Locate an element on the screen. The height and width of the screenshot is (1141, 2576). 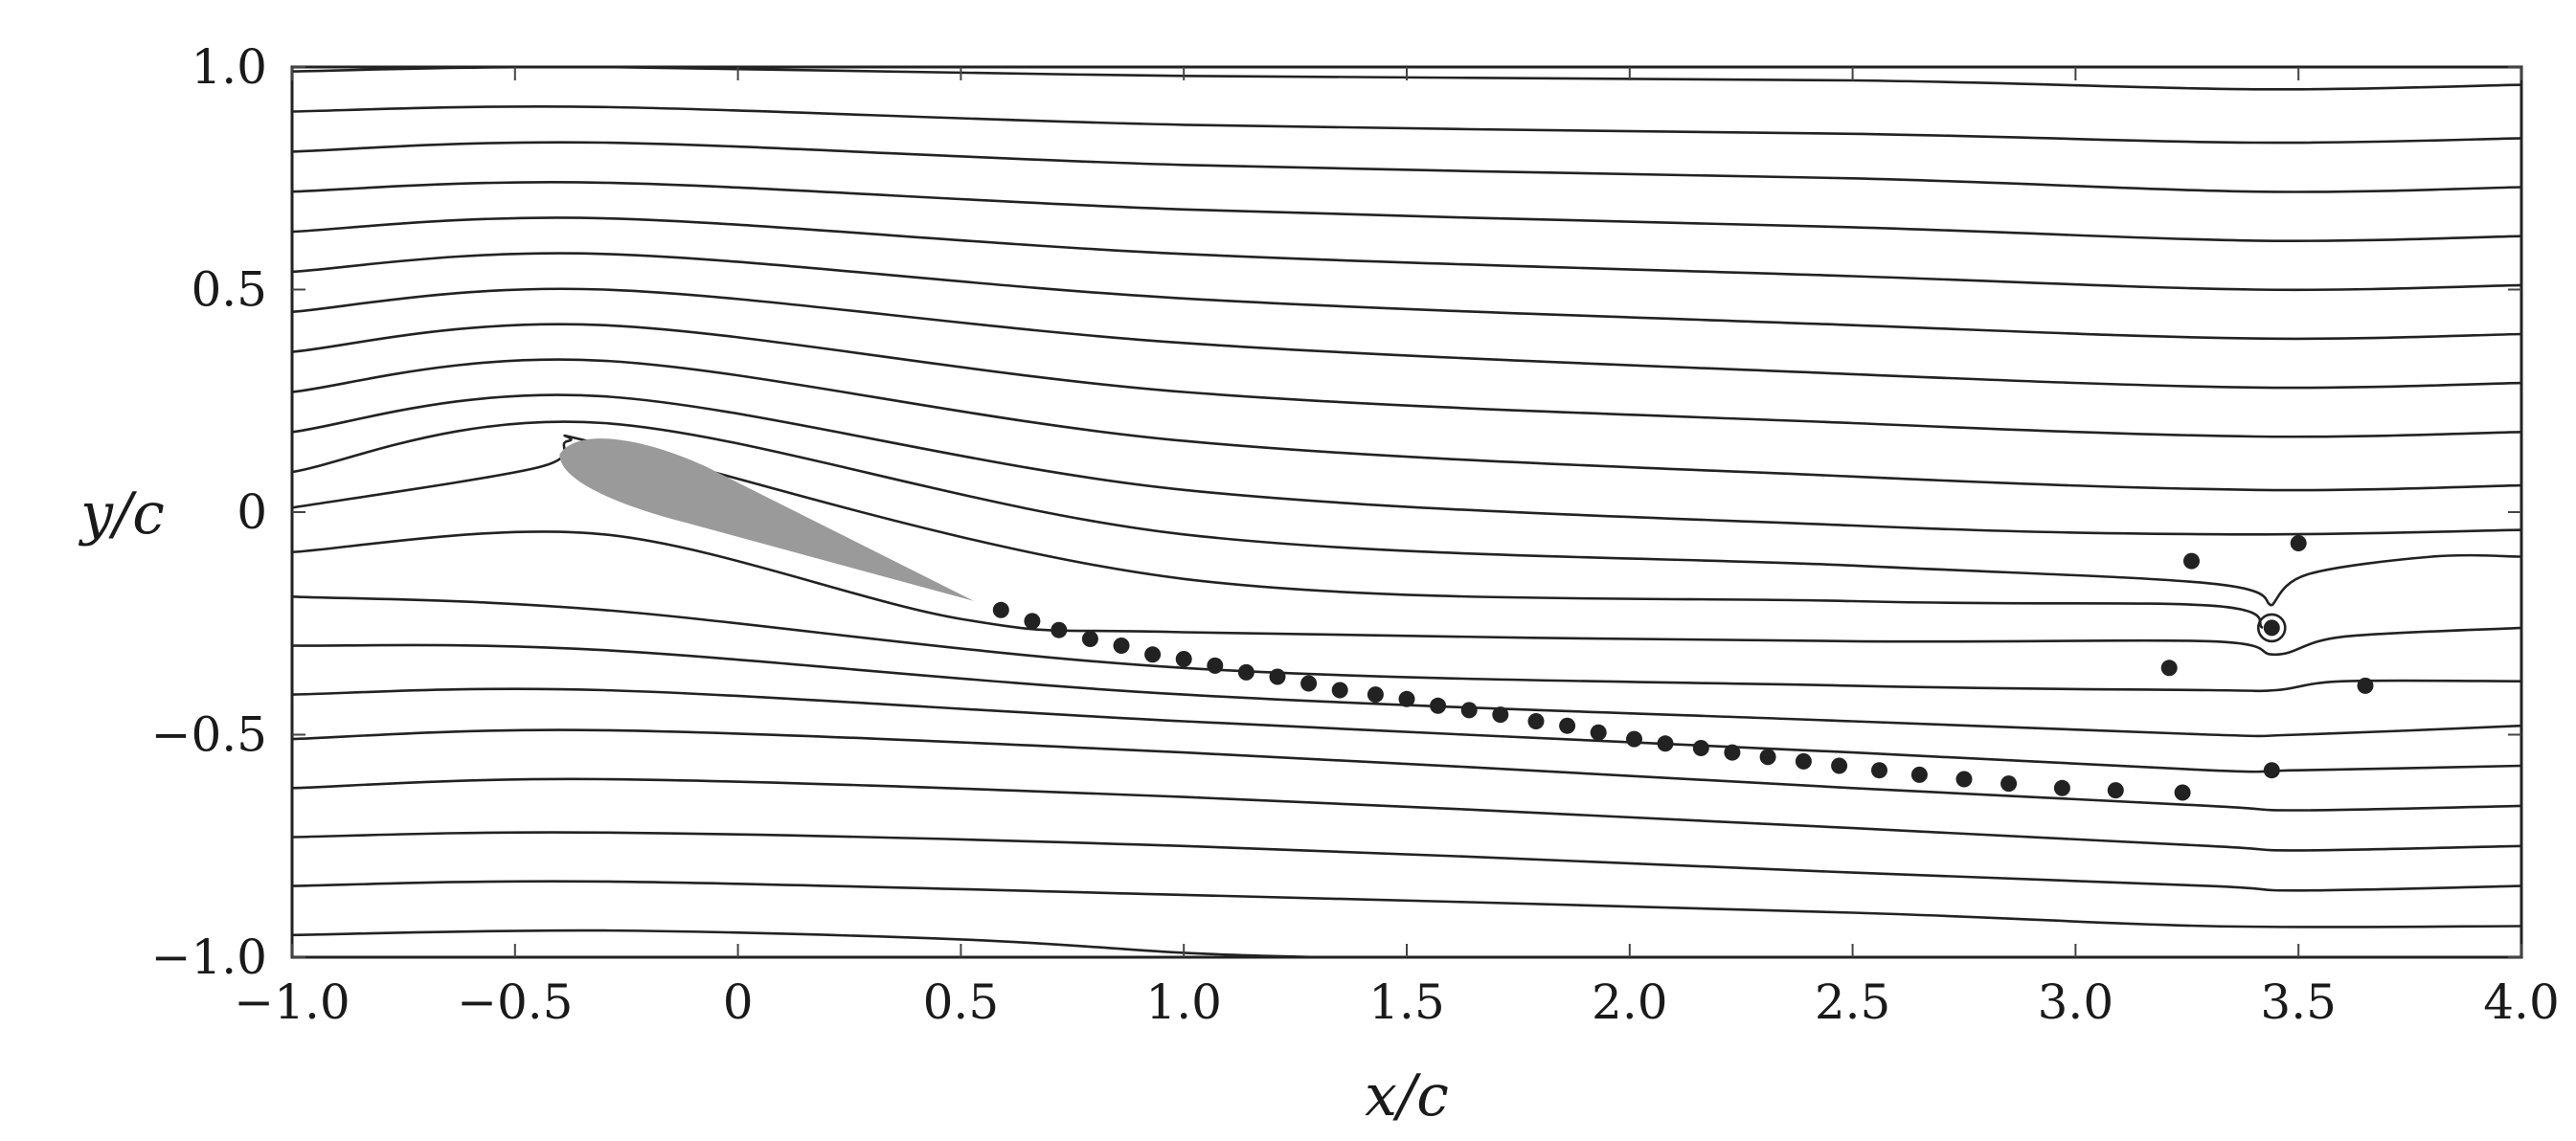
x-tick-label: 3.5 is located at coordinates (2298, 1002).